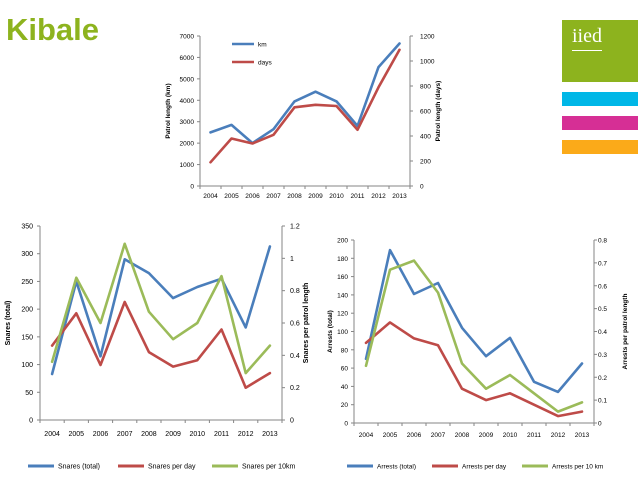  I want to click on snares-y-tick-label: 100, so click(27, 365).